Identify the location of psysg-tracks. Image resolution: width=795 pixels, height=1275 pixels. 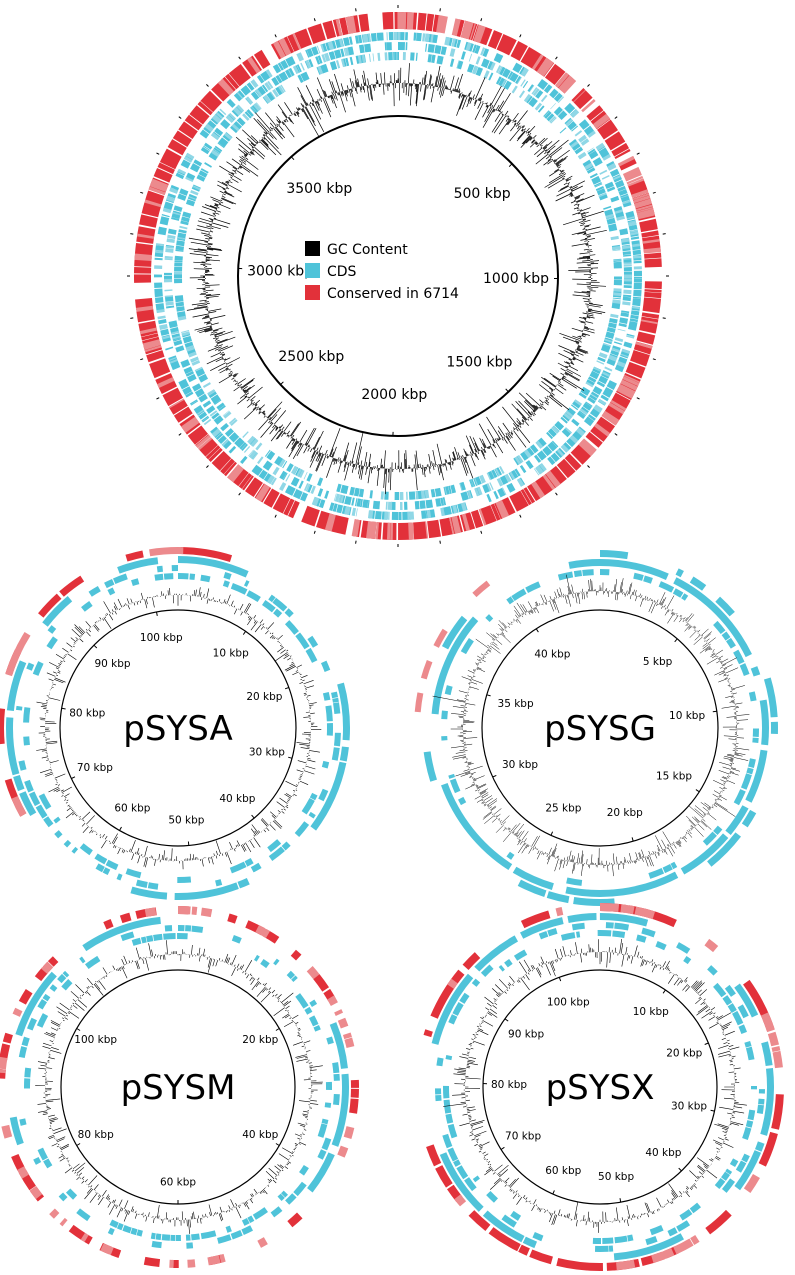
(596, 728).